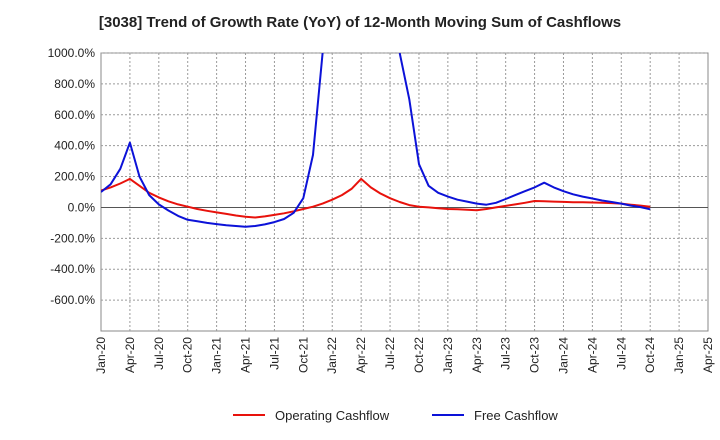 The width and height of the screenshot is (720, 440). What do you see at coordinates (74, 146) in the screenshot?
I see `y-tick-label: 400.0%` at bounding box center [74, 146].